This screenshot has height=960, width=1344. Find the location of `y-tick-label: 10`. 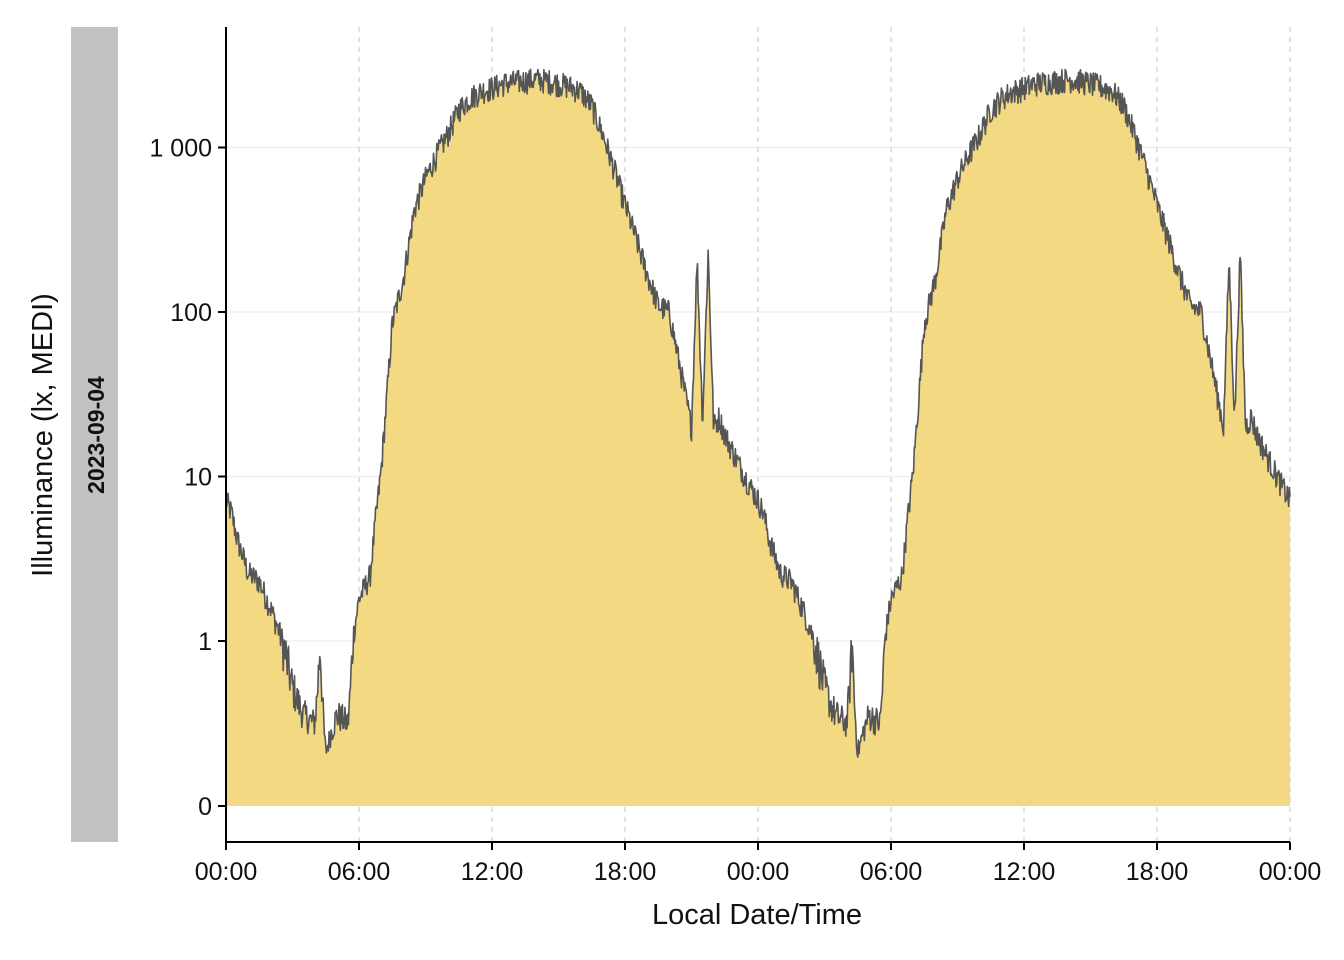

y-tick-label: 10 is located at coordinates (198, 478).